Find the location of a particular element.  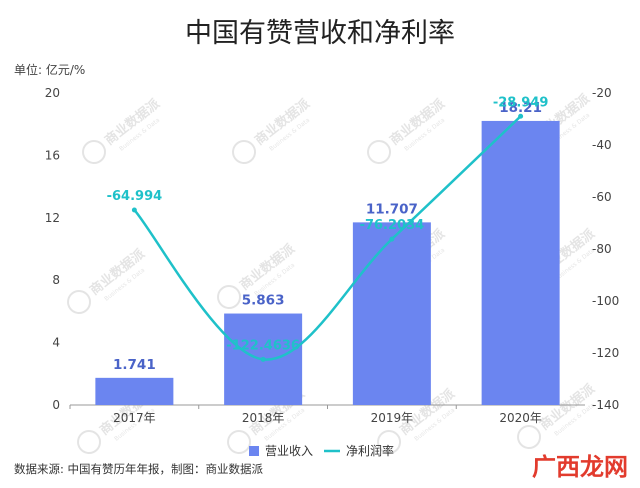

x-axis-tick-label: 2020年 is located at coordinates (520, 418).